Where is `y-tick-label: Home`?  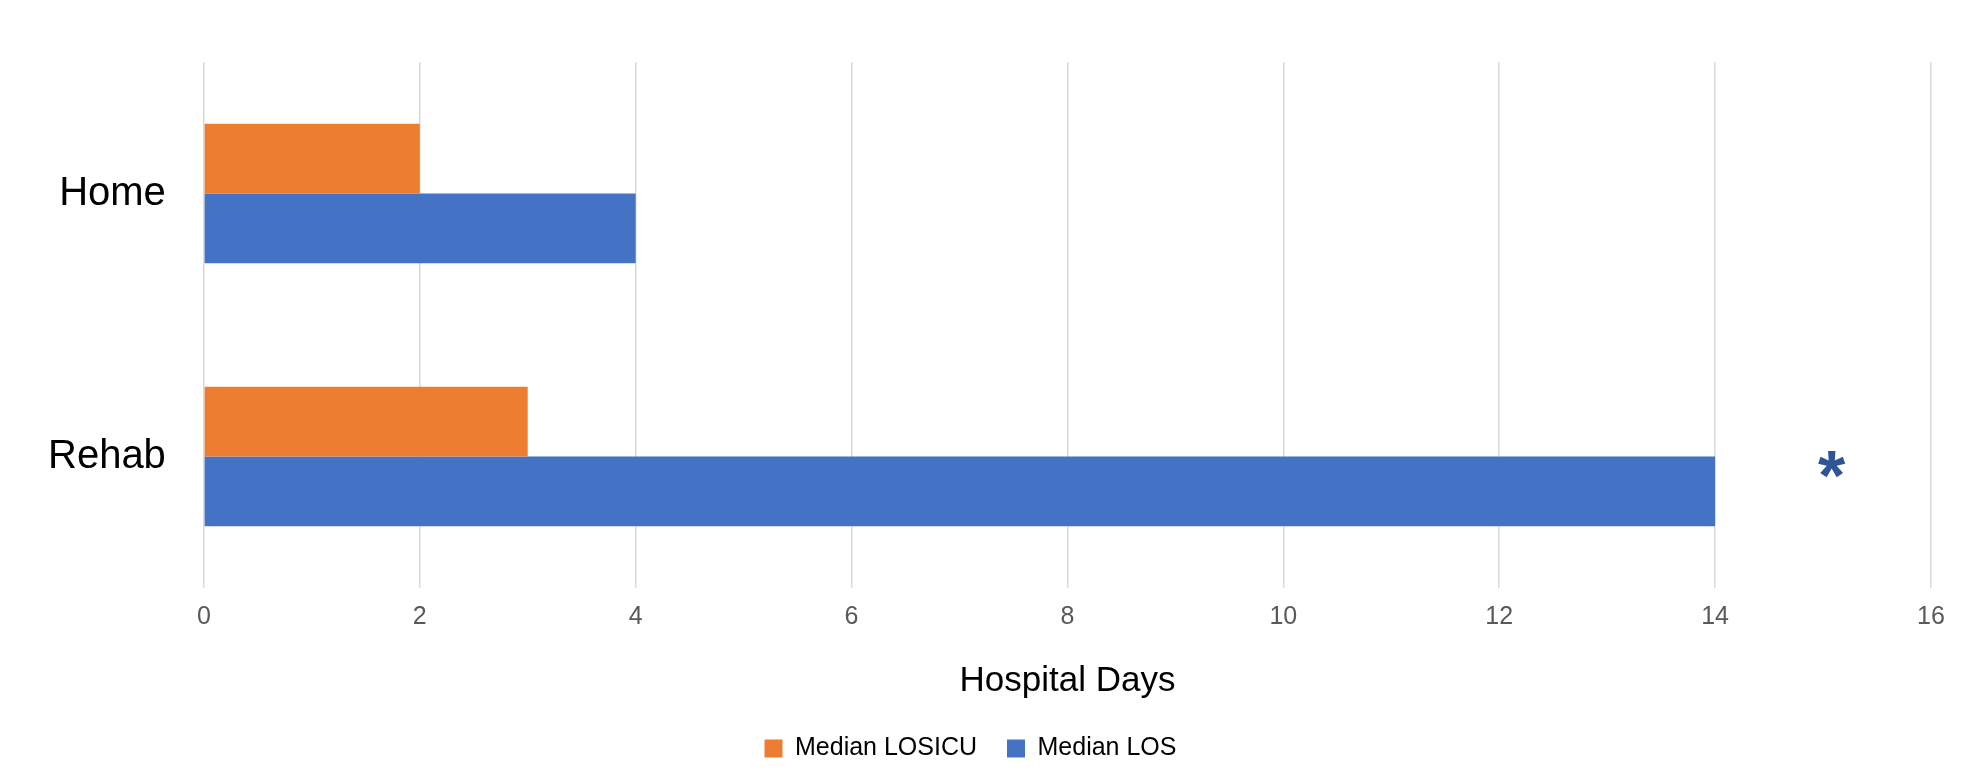
y-tick-label: Home is located at coordinates (112, 190).